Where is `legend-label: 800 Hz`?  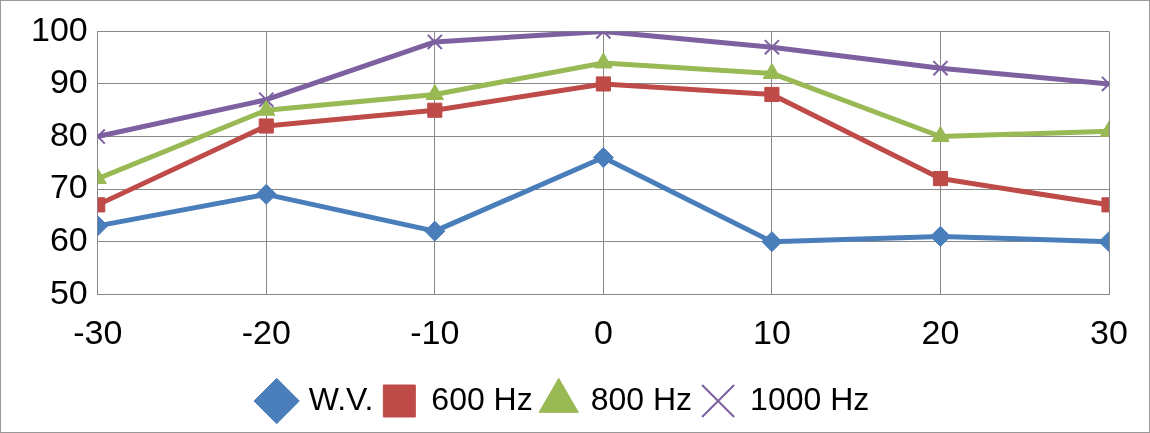 legend-label: 800 Hz is located at coordinates (641, 398).